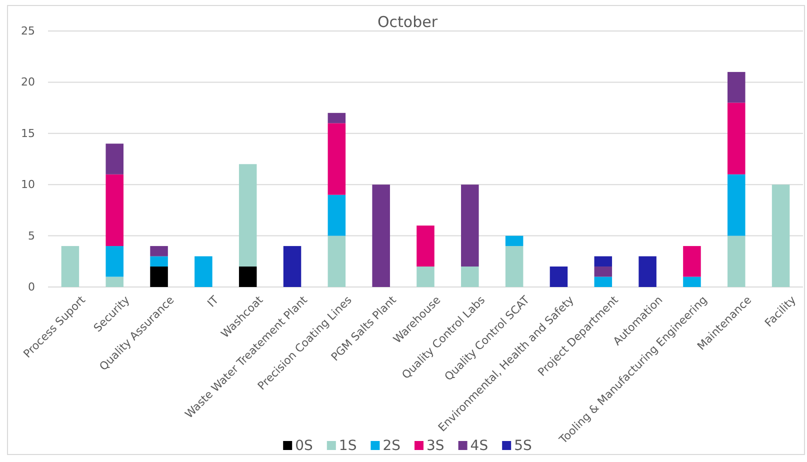  What do you see at coordinates (391, 446) in the screenshot?
I see `legend-label: 2S` at bounding box center [391, 446].